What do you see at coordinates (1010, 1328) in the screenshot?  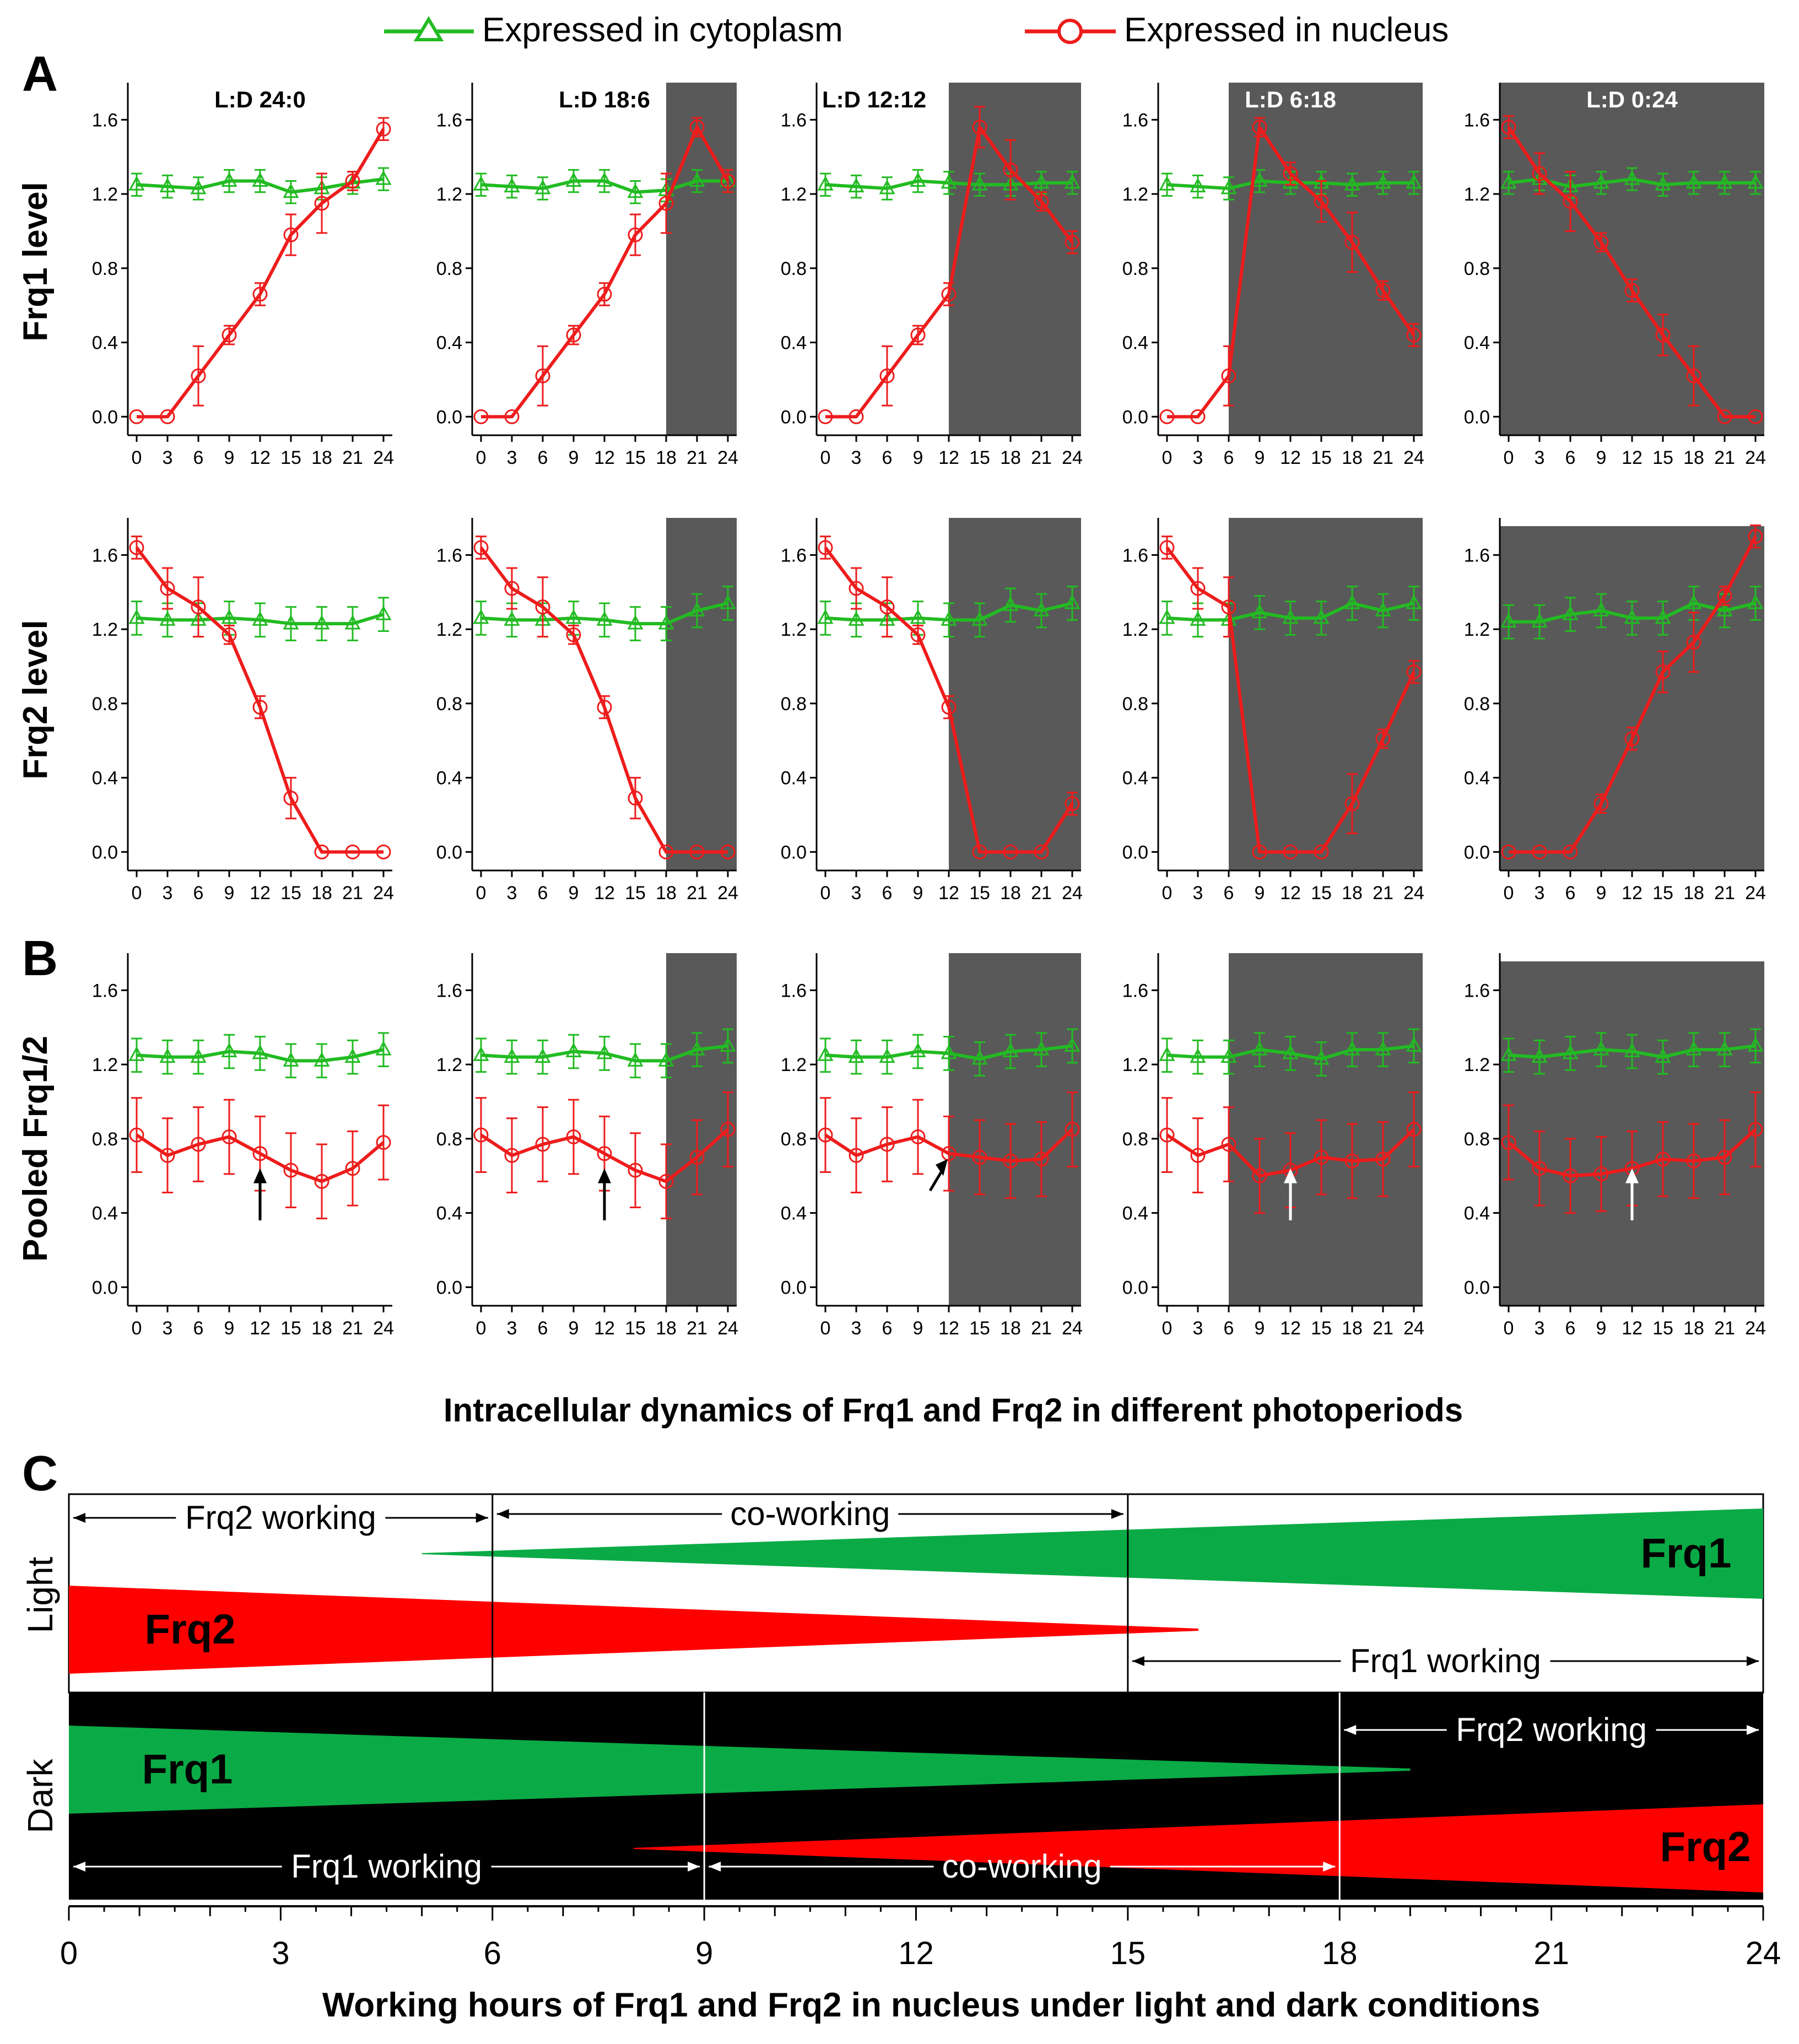 I see `x-tick-label: 18` at bounding box center [1010, 1328].